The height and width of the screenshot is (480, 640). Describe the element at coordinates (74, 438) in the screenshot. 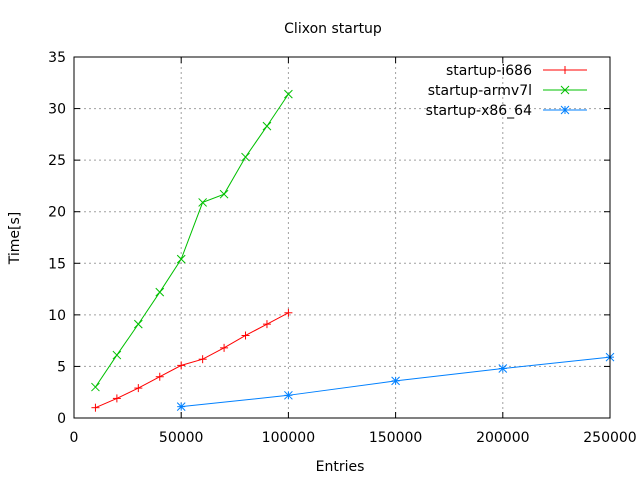

I see `x-tick-label: 0` at that location.